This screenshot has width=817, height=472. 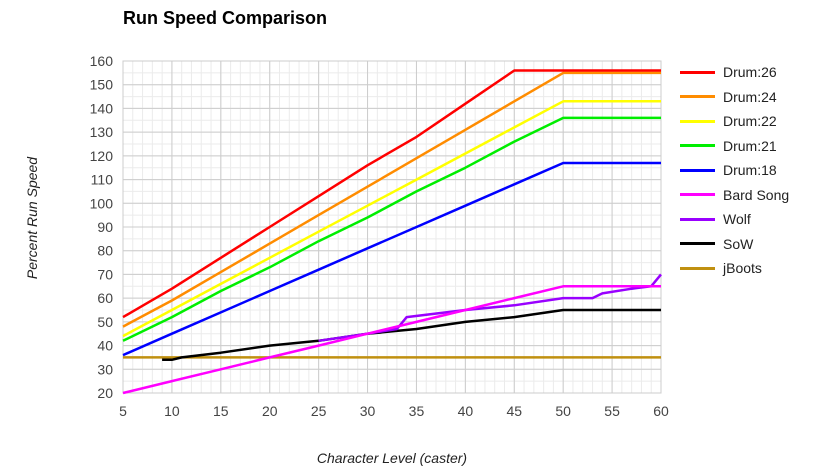 What do you see at coordinates (102, 156) in the screenshot?
I see `y-tick-label: 120` at bounding box center [102, 156].